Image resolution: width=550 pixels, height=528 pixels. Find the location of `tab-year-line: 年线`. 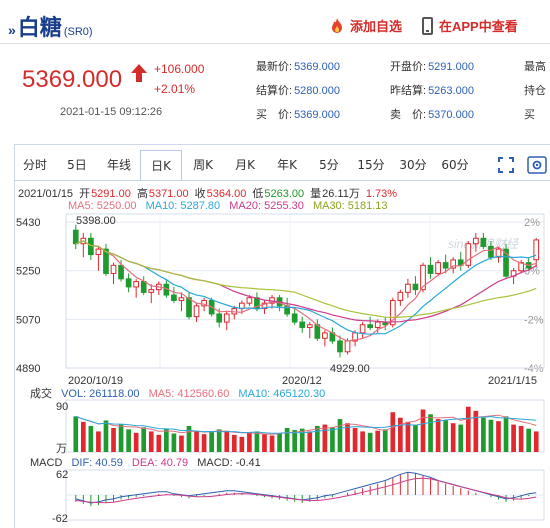

tab-year-line: 年线 is located at coordinates (118, 165).